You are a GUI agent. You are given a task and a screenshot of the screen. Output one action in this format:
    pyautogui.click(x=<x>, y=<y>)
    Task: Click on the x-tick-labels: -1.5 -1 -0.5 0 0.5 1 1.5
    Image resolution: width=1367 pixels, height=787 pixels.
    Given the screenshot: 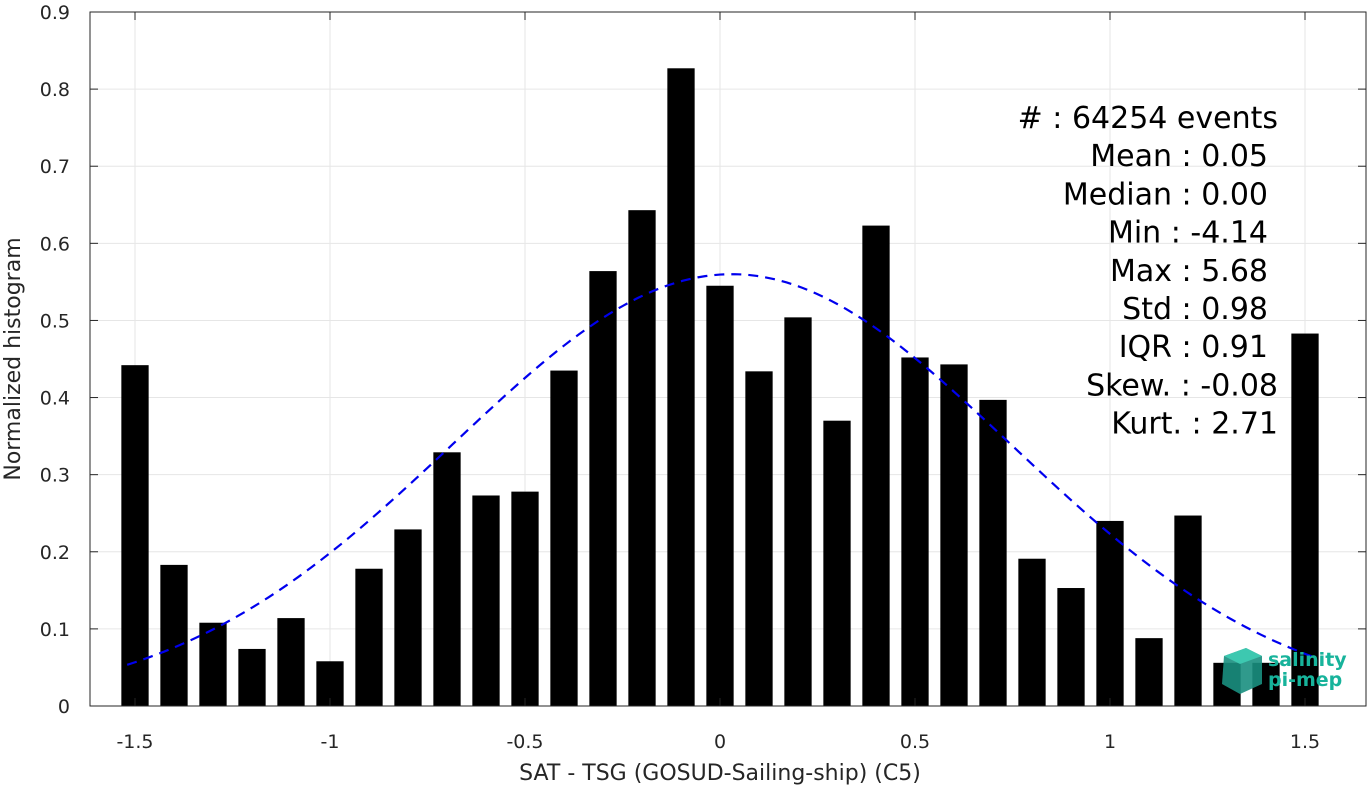 What is the action you would take?
    pyautogui.click(x=718, y=742)
    